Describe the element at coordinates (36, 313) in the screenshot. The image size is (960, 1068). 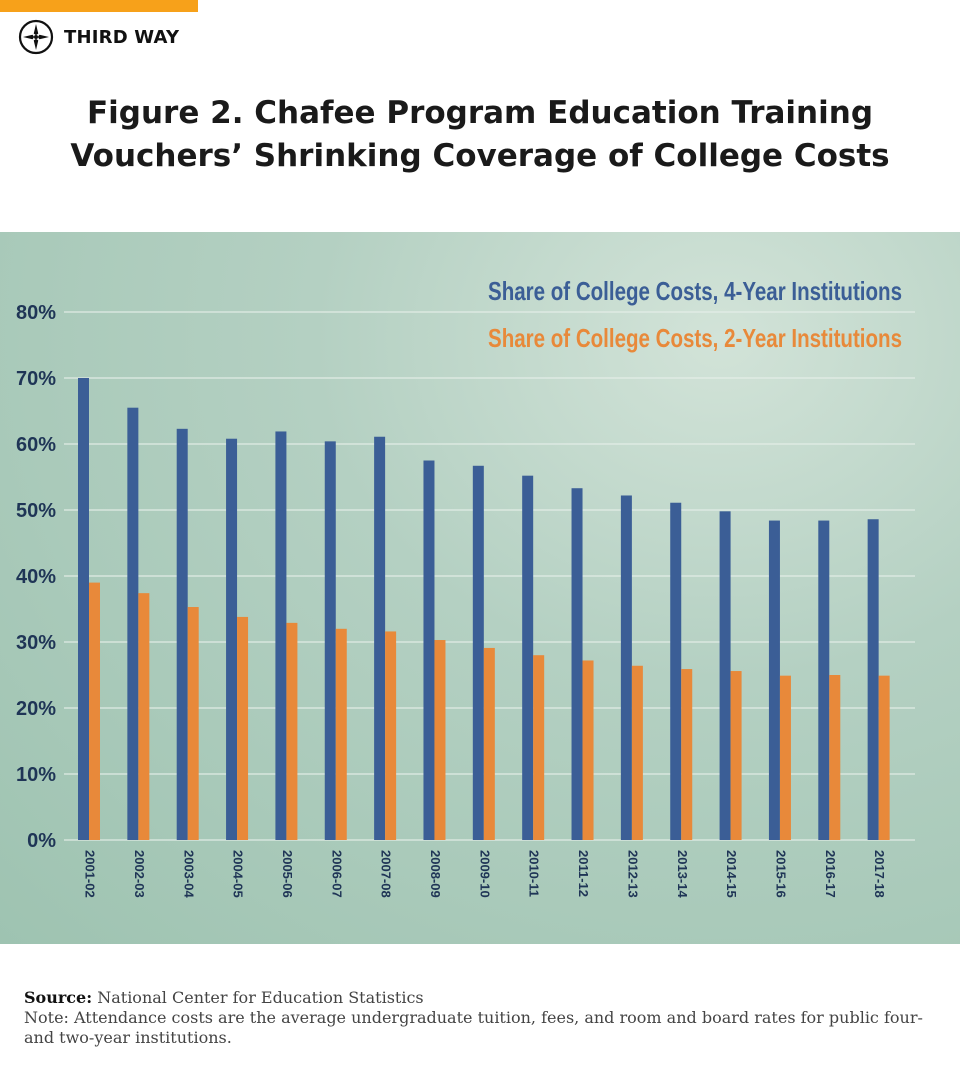
I see `y-tick-label: 80%` at that location.